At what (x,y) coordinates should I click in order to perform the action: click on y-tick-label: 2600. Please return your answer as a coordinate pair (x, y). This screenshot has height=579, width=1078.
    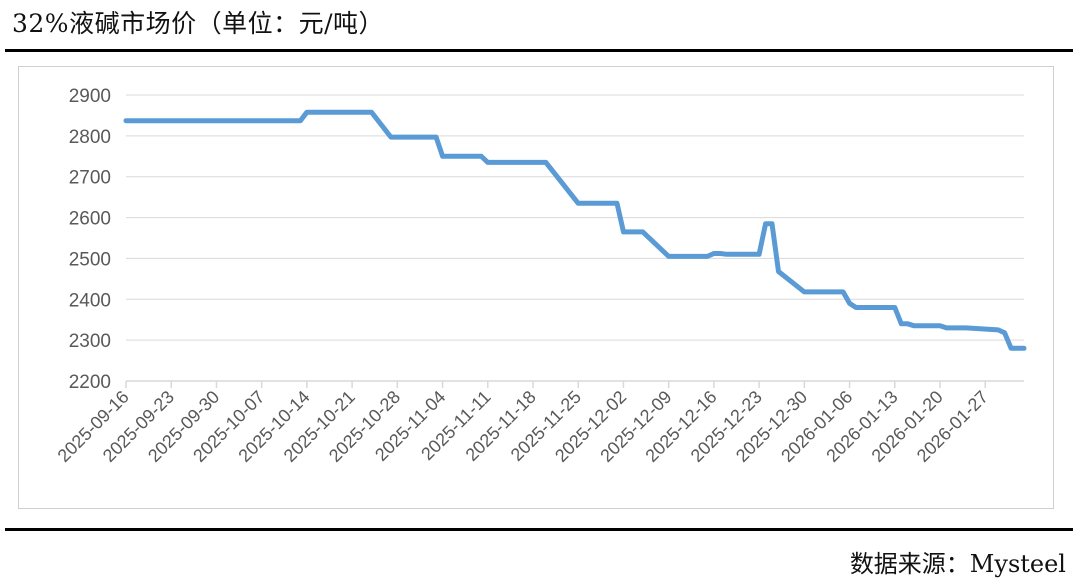
    Looking at the image, I should click on (90, 219).